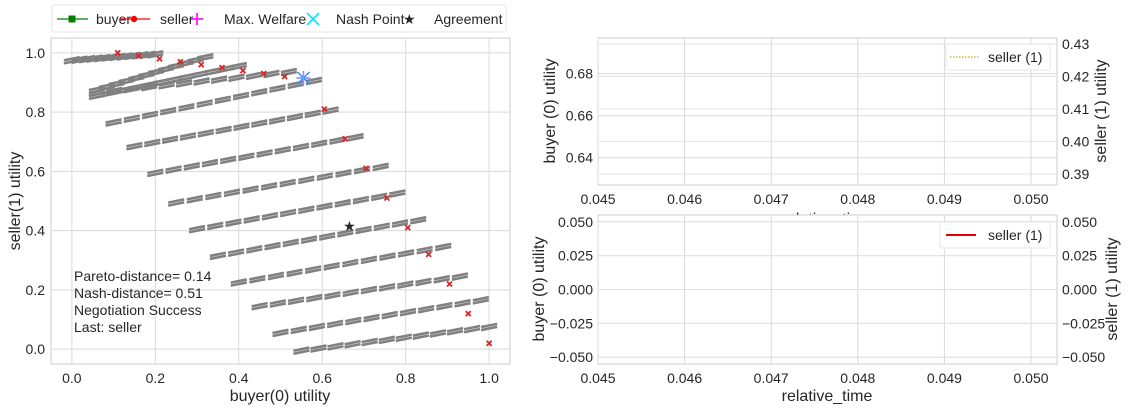  Describe the element at coordinates (303, 78) in the screenshot. I see `nash-point` at that location.